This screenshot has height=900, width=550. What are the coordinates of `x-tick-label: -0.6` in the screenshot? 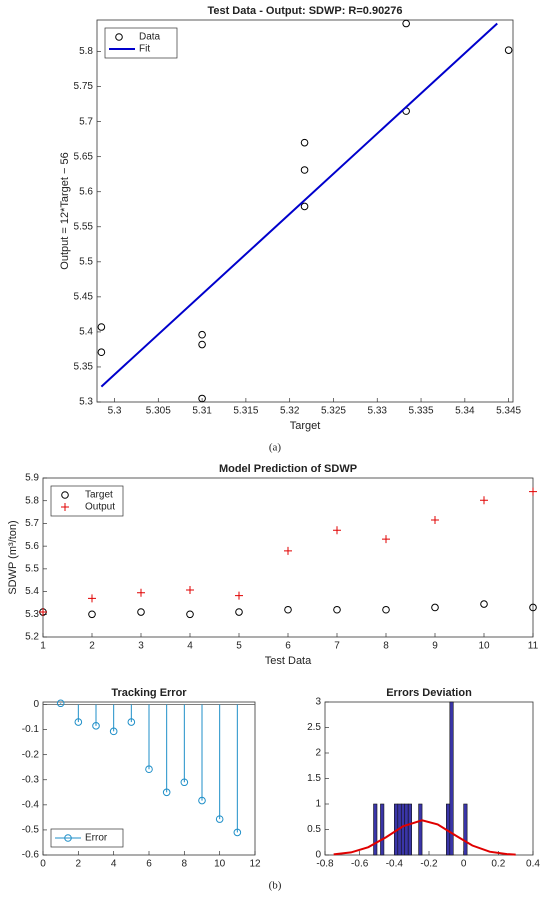 It's located at (360, 864).